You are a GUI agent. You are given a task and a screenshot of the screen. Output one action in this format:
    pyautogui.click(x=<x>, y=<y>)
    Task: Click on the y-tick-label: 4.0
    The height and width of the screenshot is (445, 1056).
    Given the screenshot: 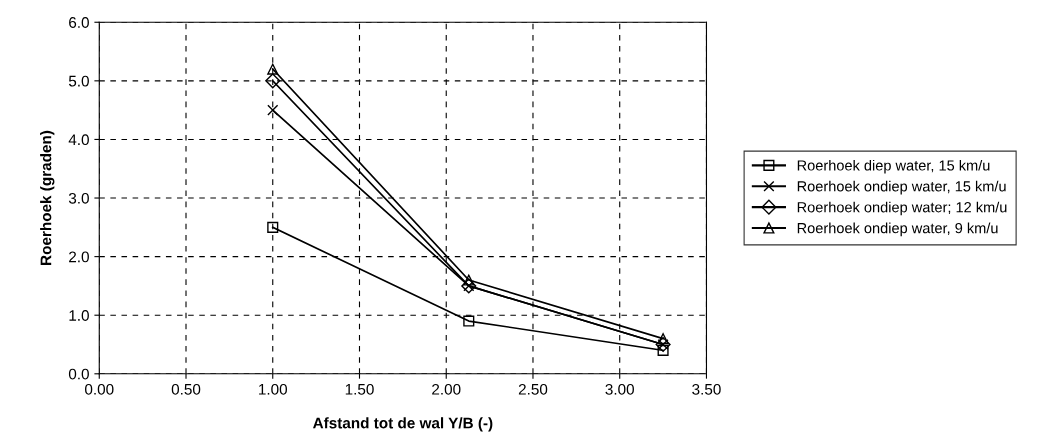 What is the action you would take?
    pyautogui.click(x=78, y=140)
    